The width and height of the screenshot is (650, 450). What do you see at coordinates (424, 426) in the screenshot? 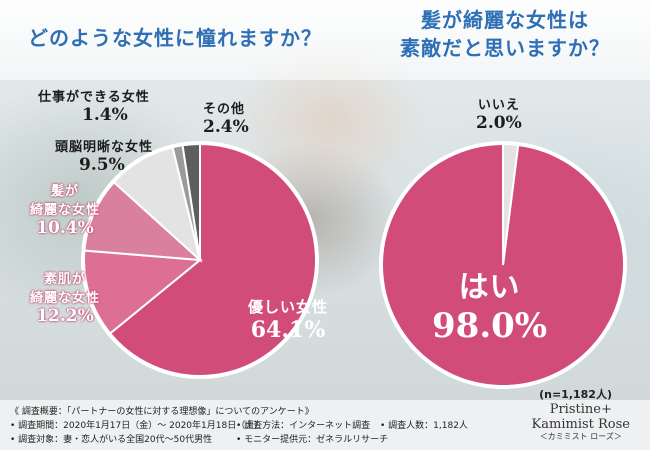
I see `footer-count: • 調査人数：1,182人` at bounding box center [424, 426].